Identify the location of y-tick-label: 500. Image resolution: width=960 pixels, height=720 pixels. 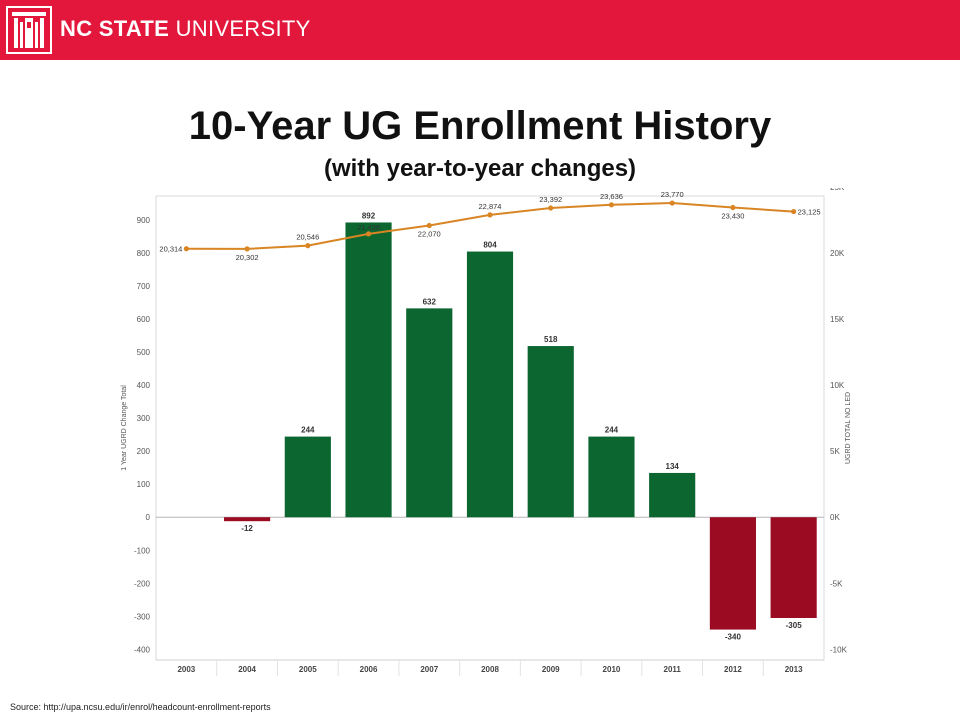
(144, 352).